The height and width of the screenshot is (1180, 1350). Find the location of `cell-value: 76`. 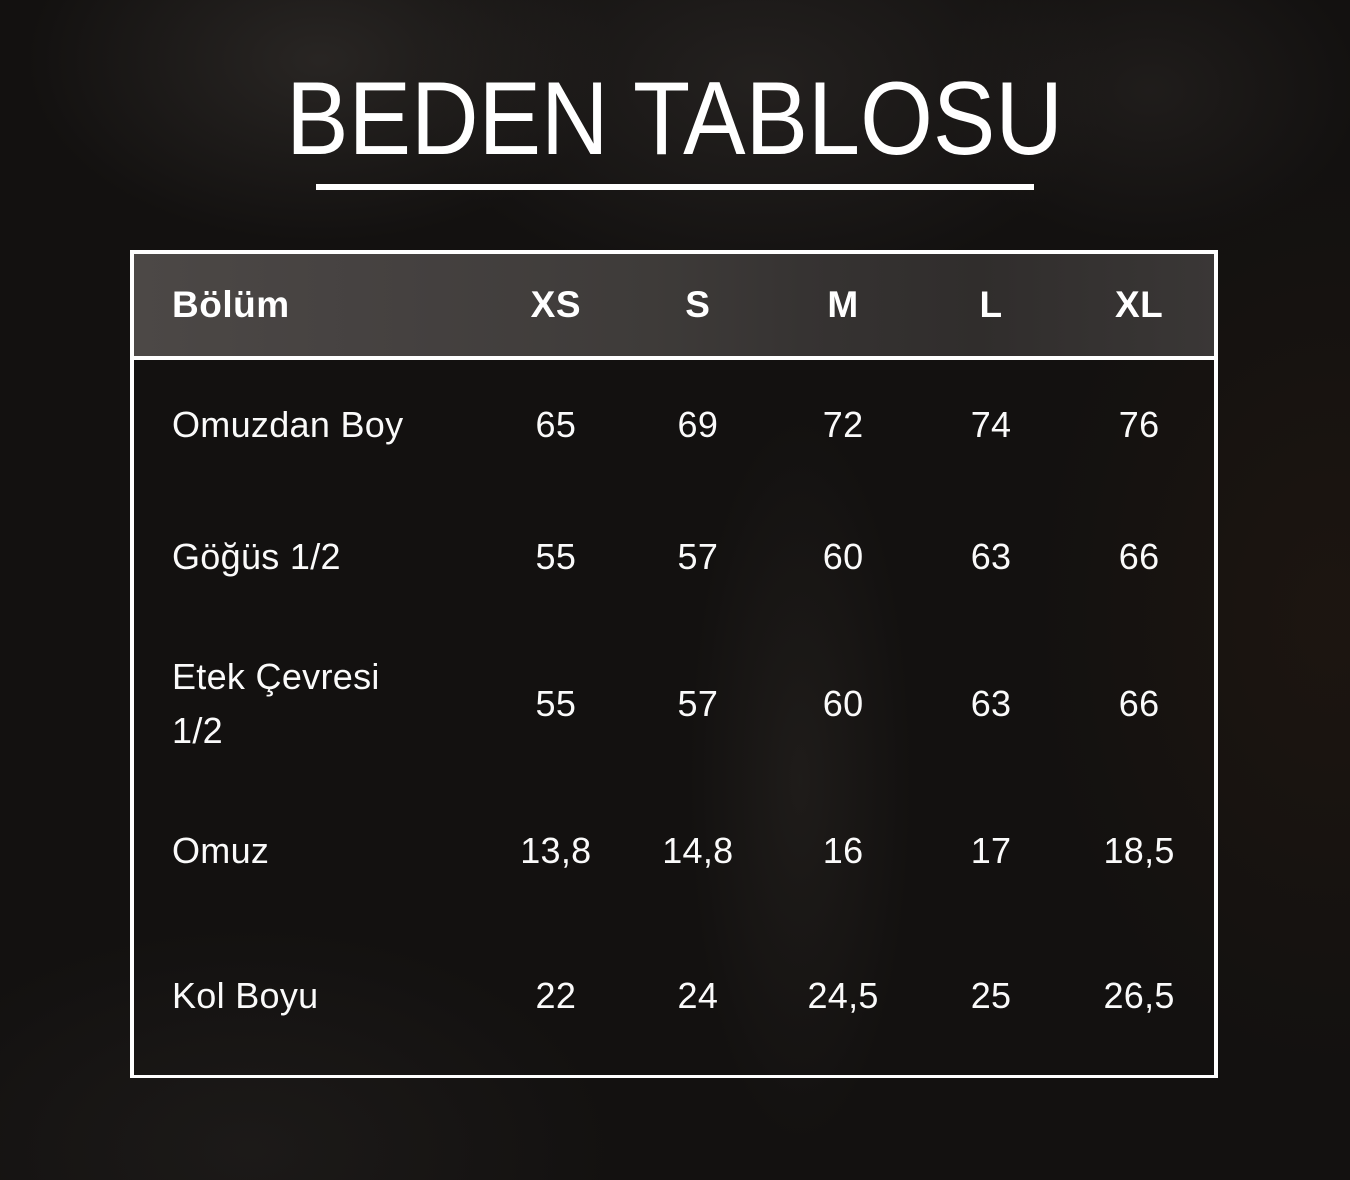

cell-value: 76 is located at coordinates (1139, 425).